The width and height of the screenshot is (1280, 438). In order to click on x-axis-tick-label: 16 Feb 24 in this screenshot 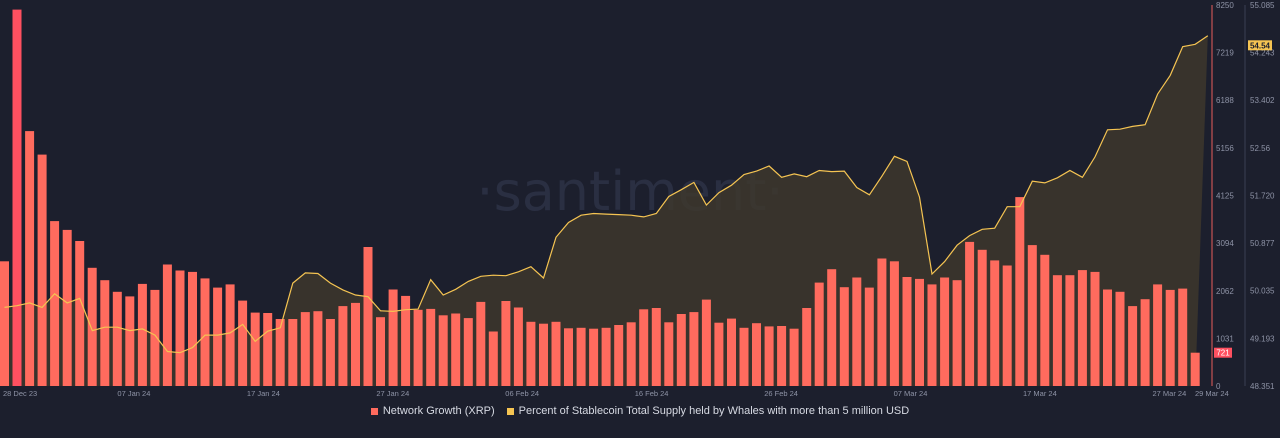, I will do `click(652, 393)`.